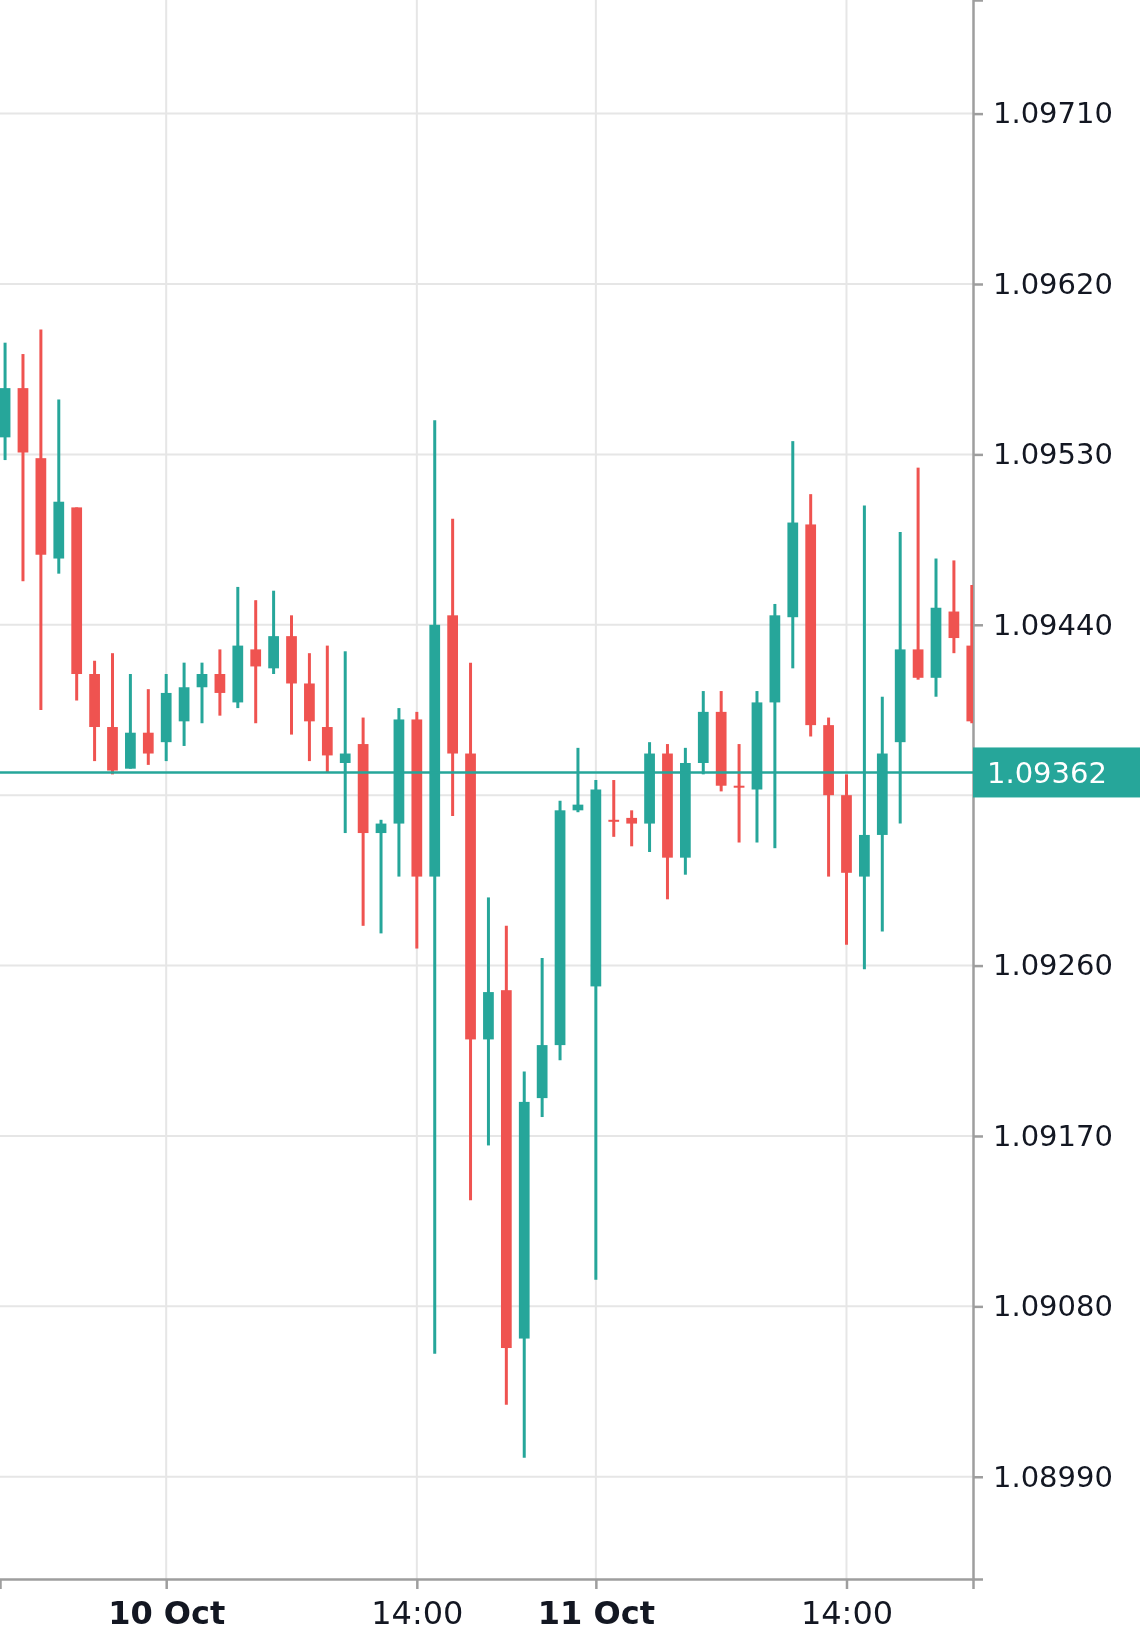 Image resolution: width=1140 pixels, height=1650 pixels. What do you see at coordinates (1053, 965) in the screenshot?
I see `y-tick-label: 1.09260` at bounding box center [1053, 965].